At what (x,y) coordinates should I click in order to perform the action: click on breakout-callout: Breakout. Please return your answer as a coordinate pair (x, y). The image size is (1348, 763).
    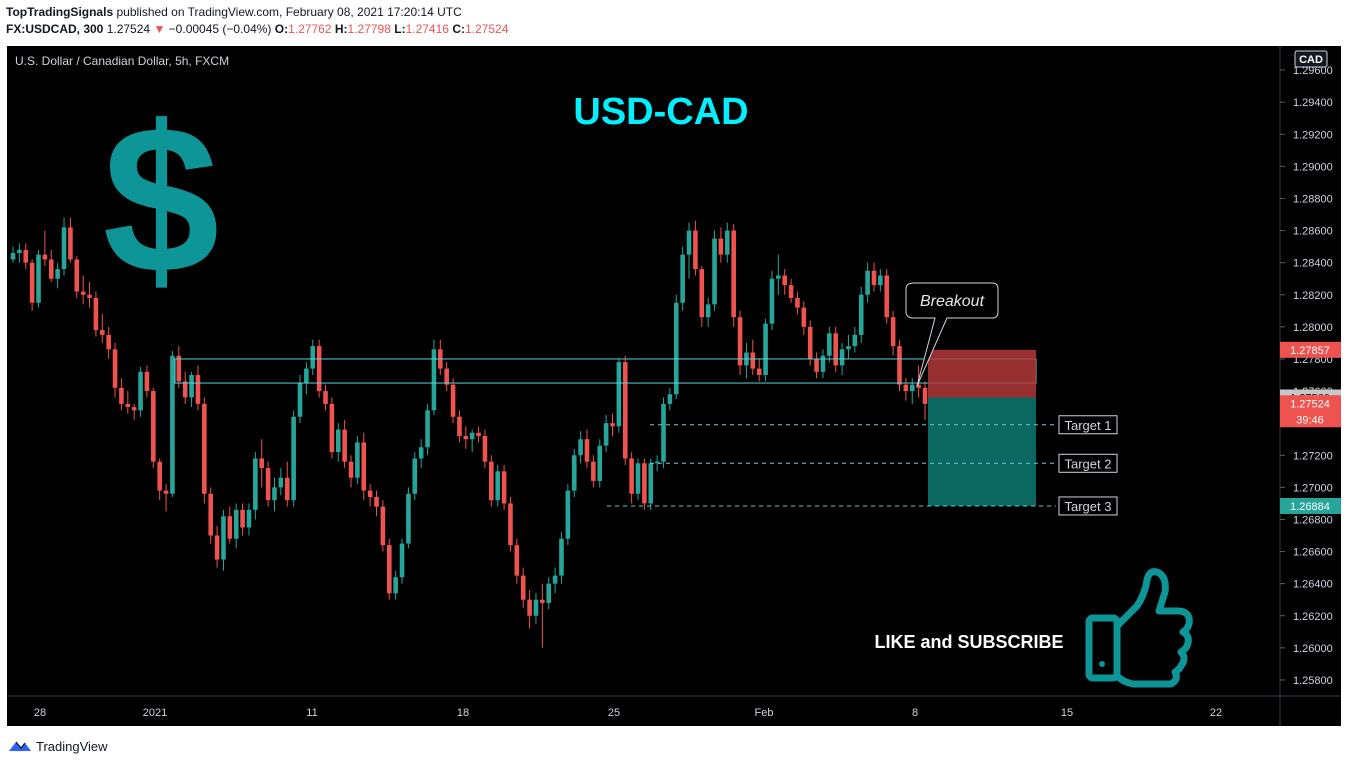
    Looking at the image, I should click on (952, 334).